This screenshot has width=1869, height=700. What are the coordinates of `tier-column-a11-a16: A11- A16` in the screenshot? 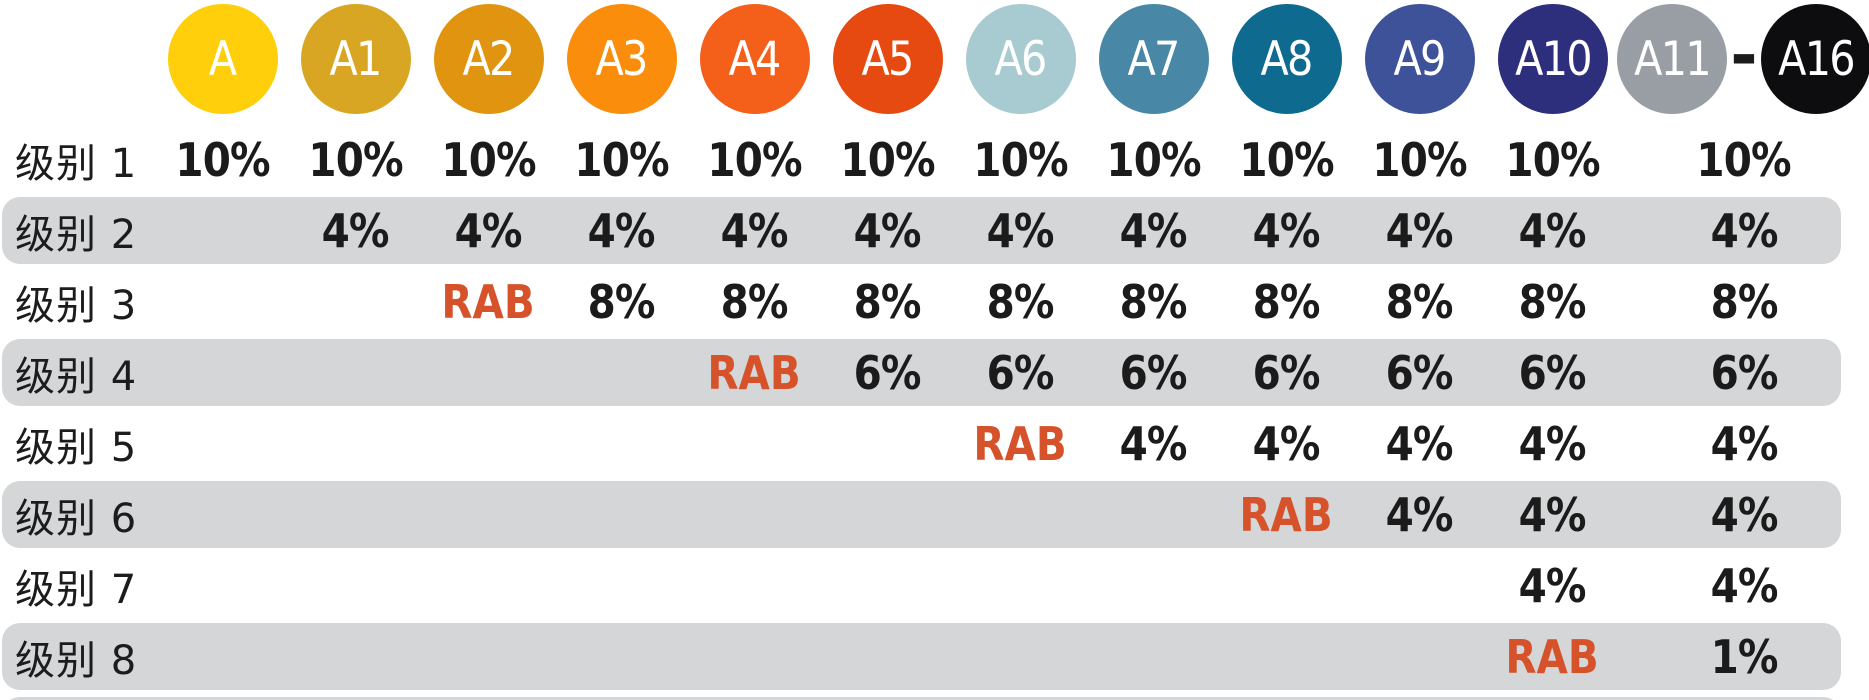 It's located at (1743, 59).